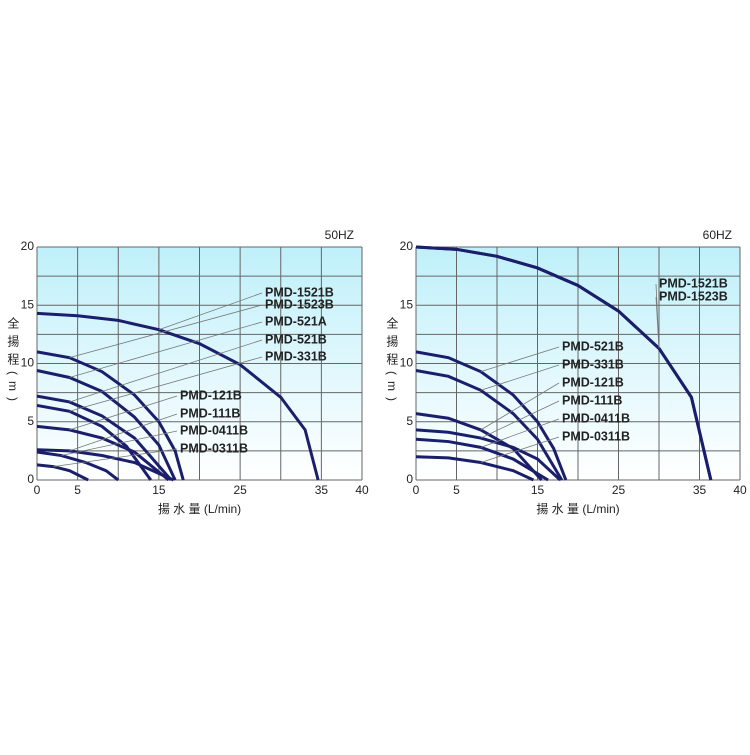  What do you see at coordinates (717, 235) in the screenshot?
I see `chart-title: 60HZ` at bounding box center [717, 235].